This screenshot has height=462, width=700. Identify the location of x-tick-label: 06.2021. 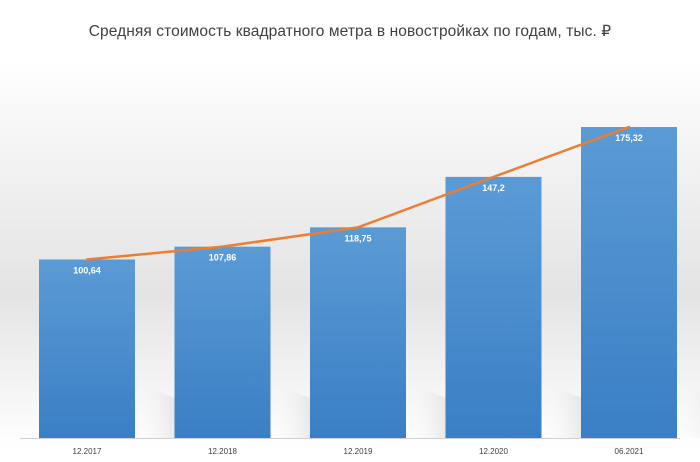
(629, 451).